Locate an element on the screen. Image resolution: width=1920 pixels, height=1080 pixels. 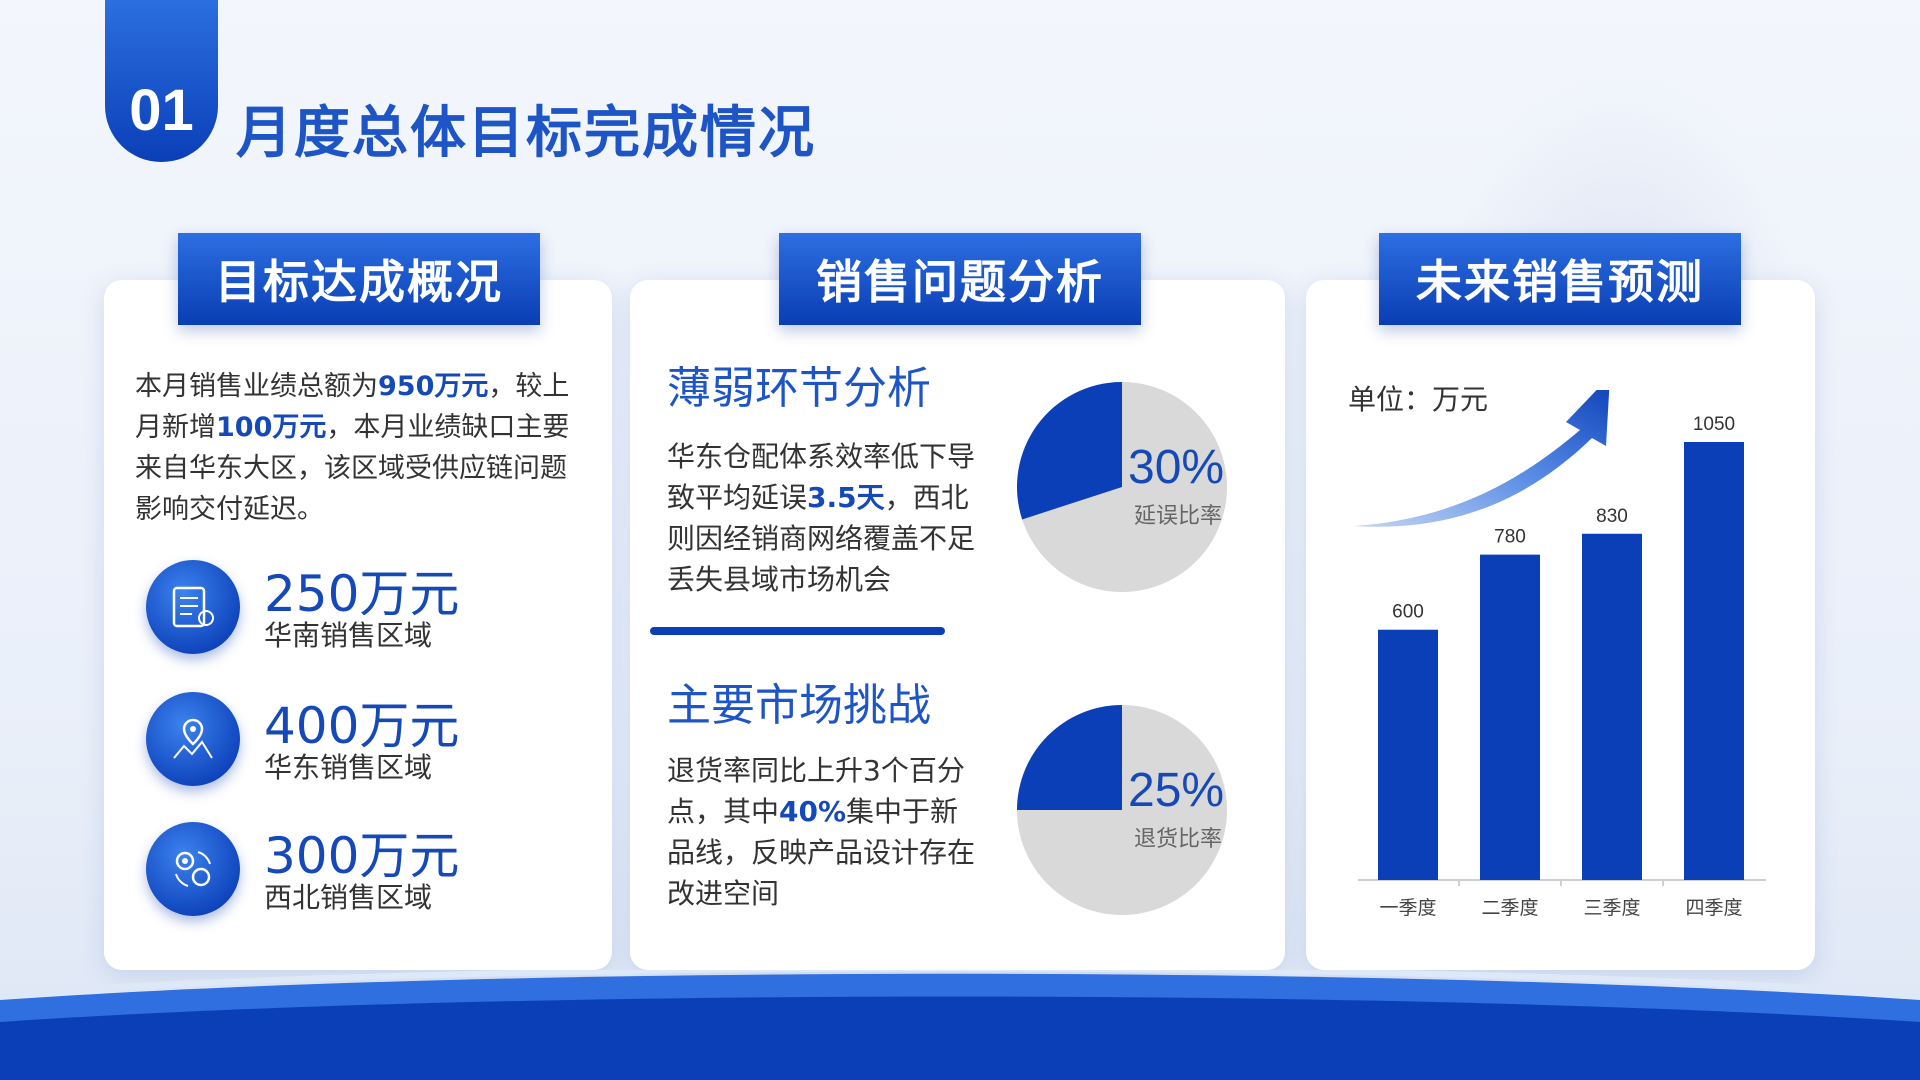
region-item-northwest: 300万元 西北销售区域 is located at coordinates (346, 866).